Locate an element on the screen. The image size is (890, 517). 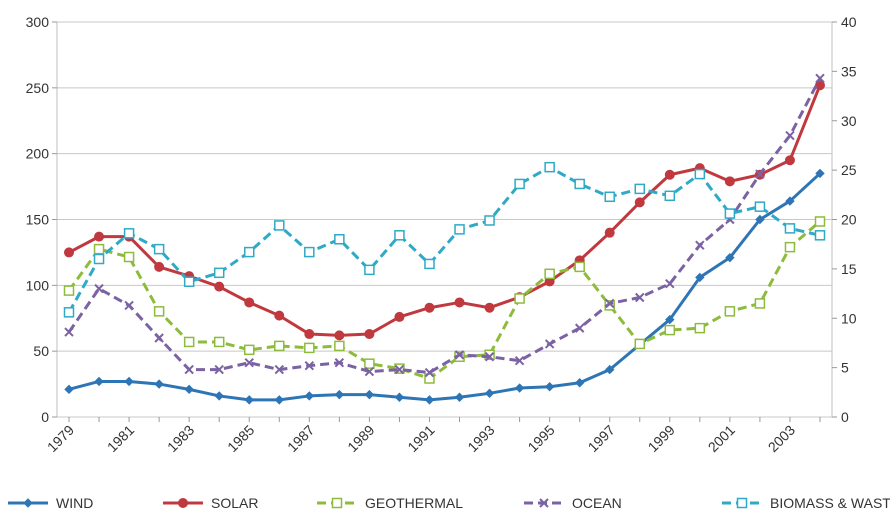
x-tick-label: 1981 is located at coordinates (120, 438).